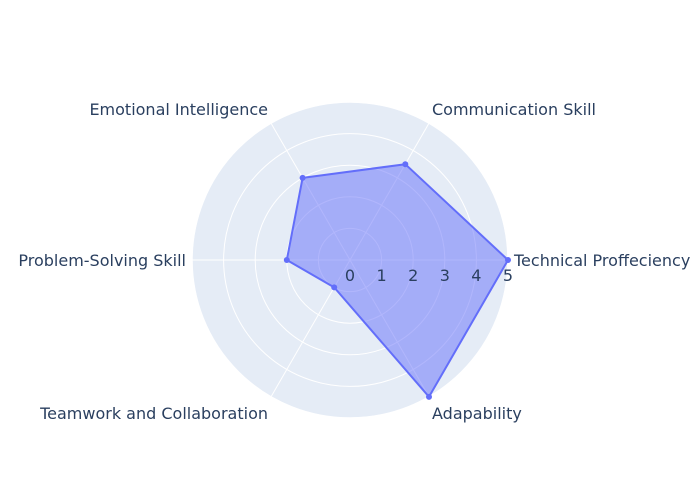 This screenshot has width=700, height=500. Describe the element at coordinates (334, 287) in the screenshot. I see `data-point-teamwork-and-collaboration` at that location.